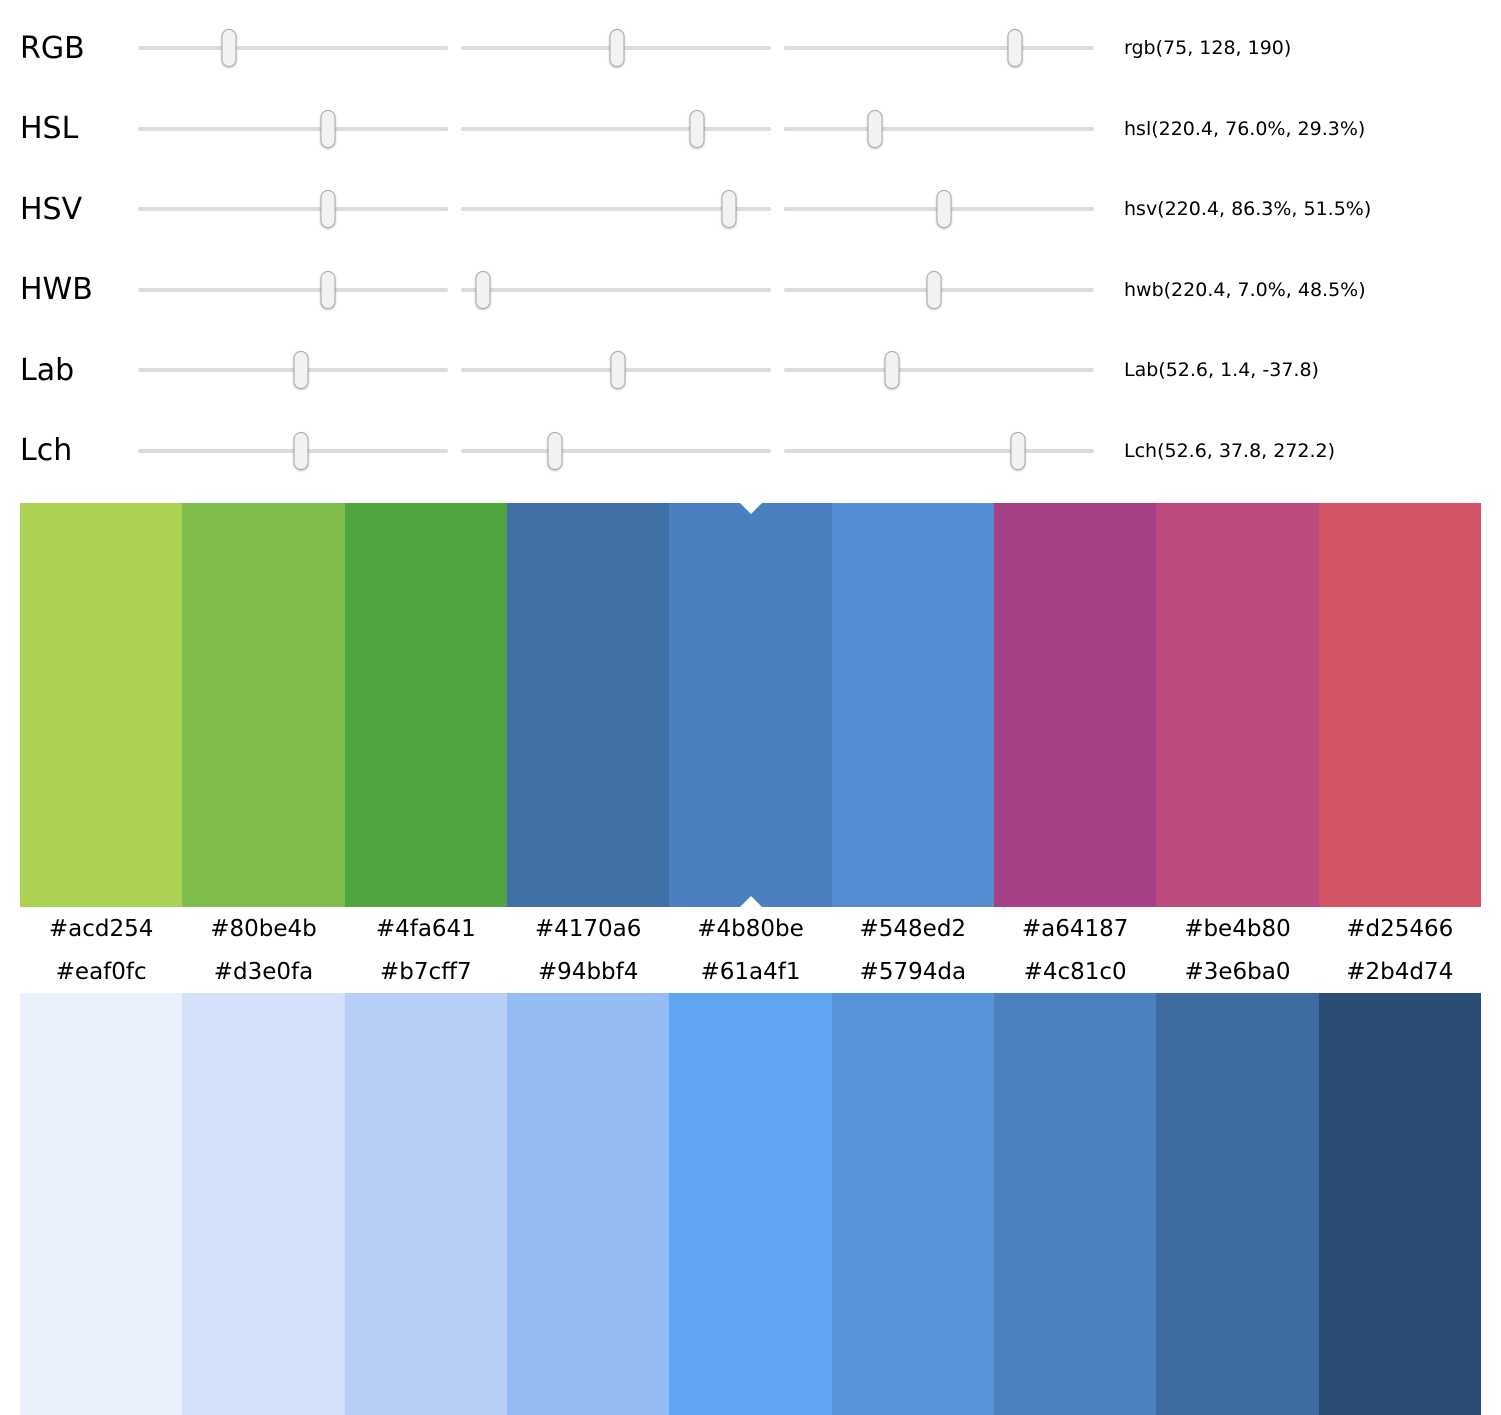 Image resolution: width=1501 pixels, height=1415 pixels. Describe the element at coordinates (1400, 972) in the screenshot. I see `swatch-hex-label: #2b4d74` at that location.